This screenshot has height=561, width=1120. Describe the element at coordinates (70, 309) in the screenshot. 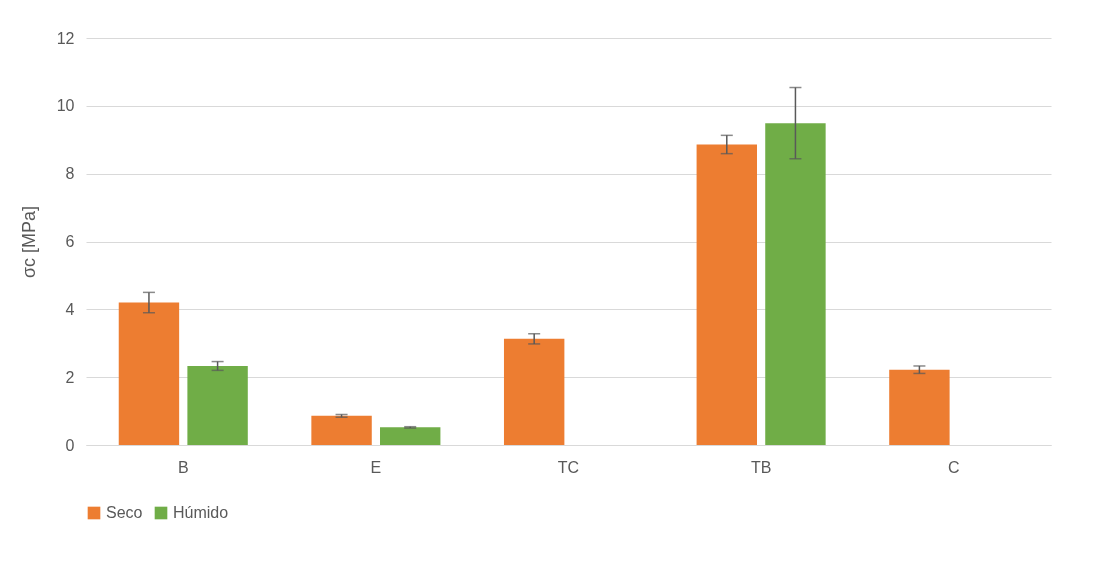

I see `y-tick-label: 4` at that location.